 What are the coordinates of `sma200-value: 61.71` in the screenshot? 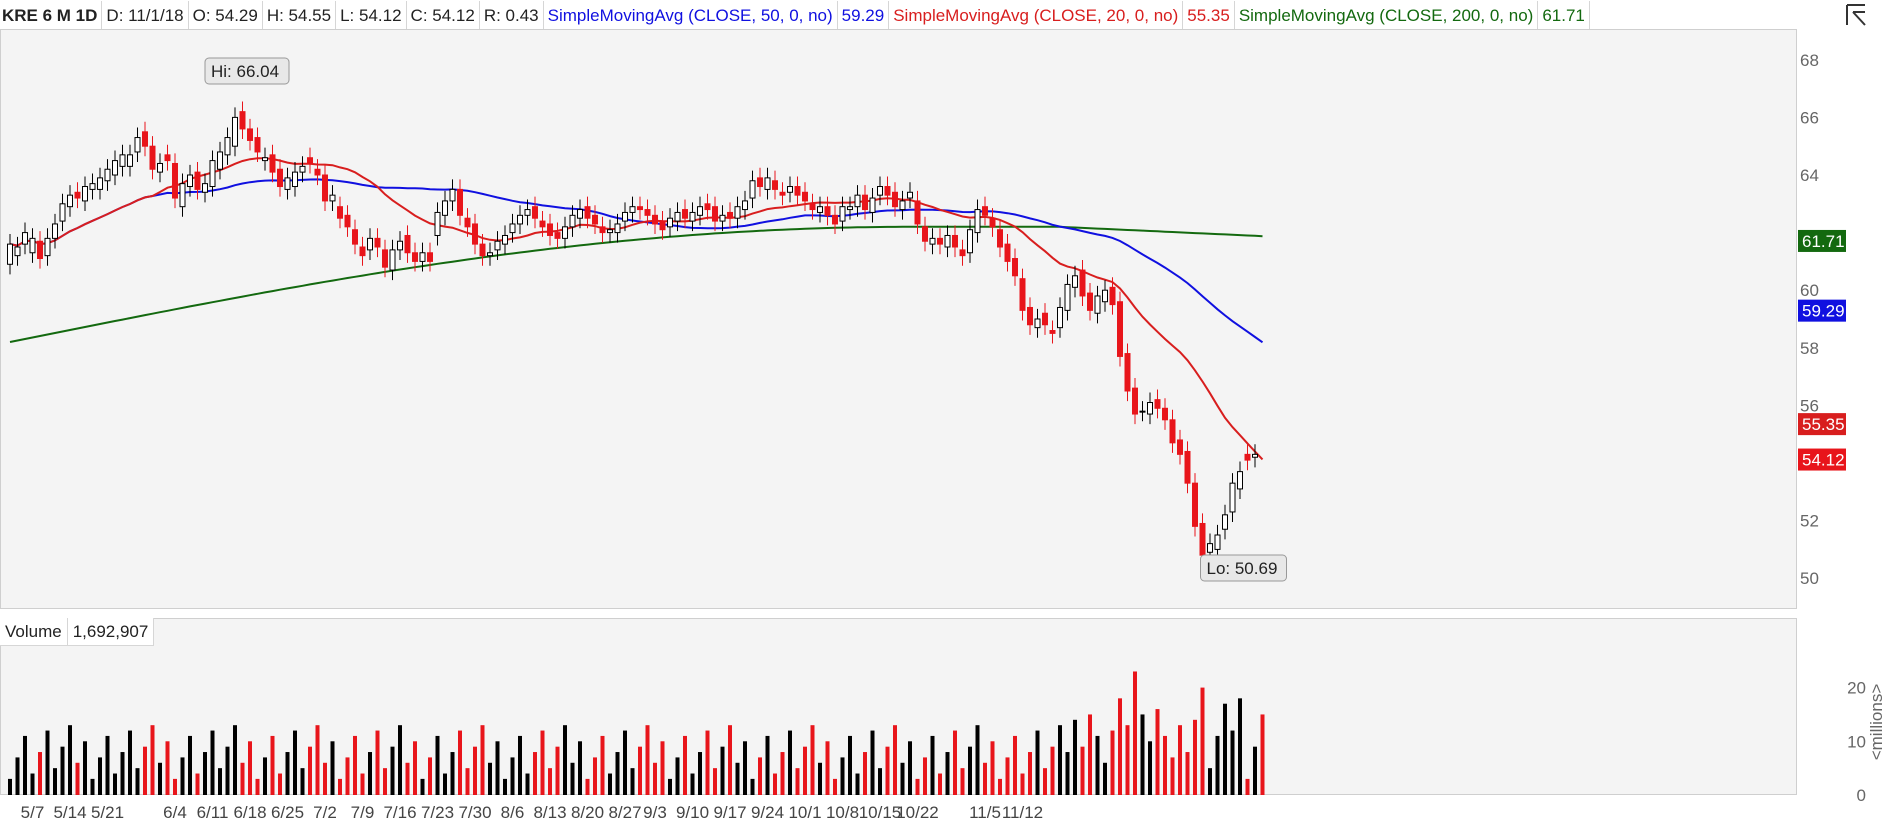 It's located at (1564, 15).